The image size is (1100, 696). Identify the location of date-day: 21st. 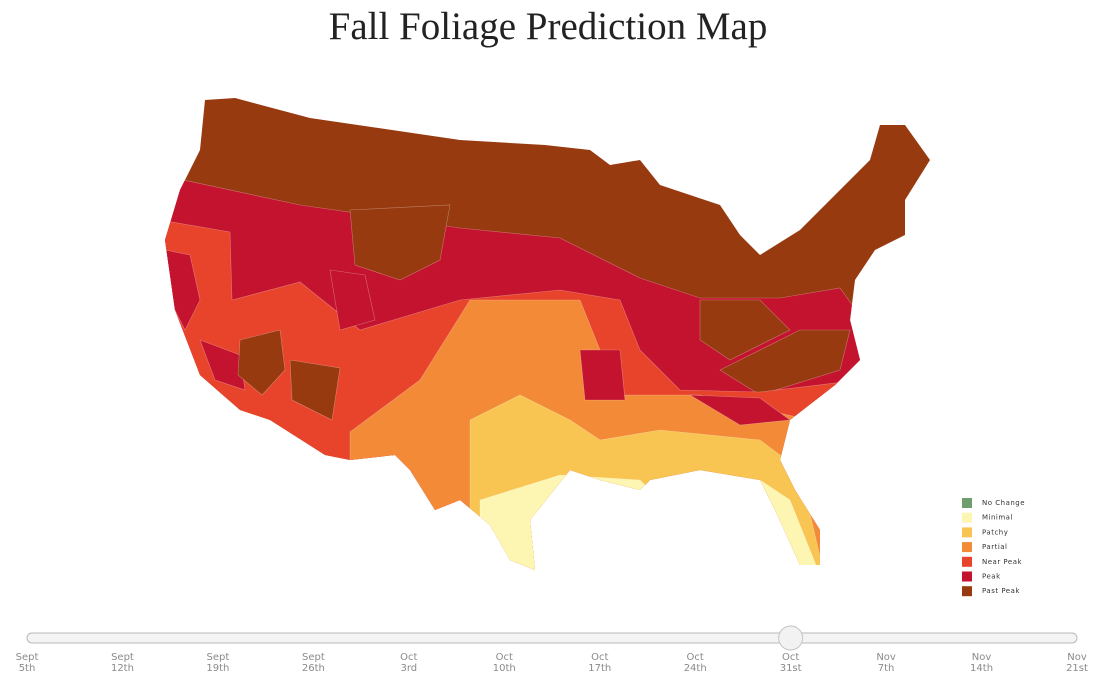
(1077, 668).